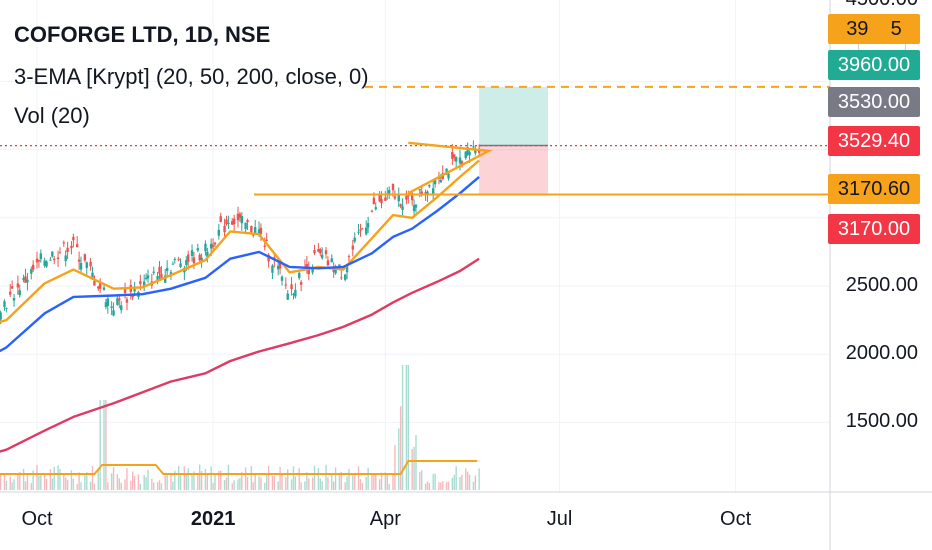 The width and height of the screenshot is (932, 550). What do you see at coordinates (37, 519) in the screenshot?
I see `time-axis-label: Oct` at bounding box center [37, 519].